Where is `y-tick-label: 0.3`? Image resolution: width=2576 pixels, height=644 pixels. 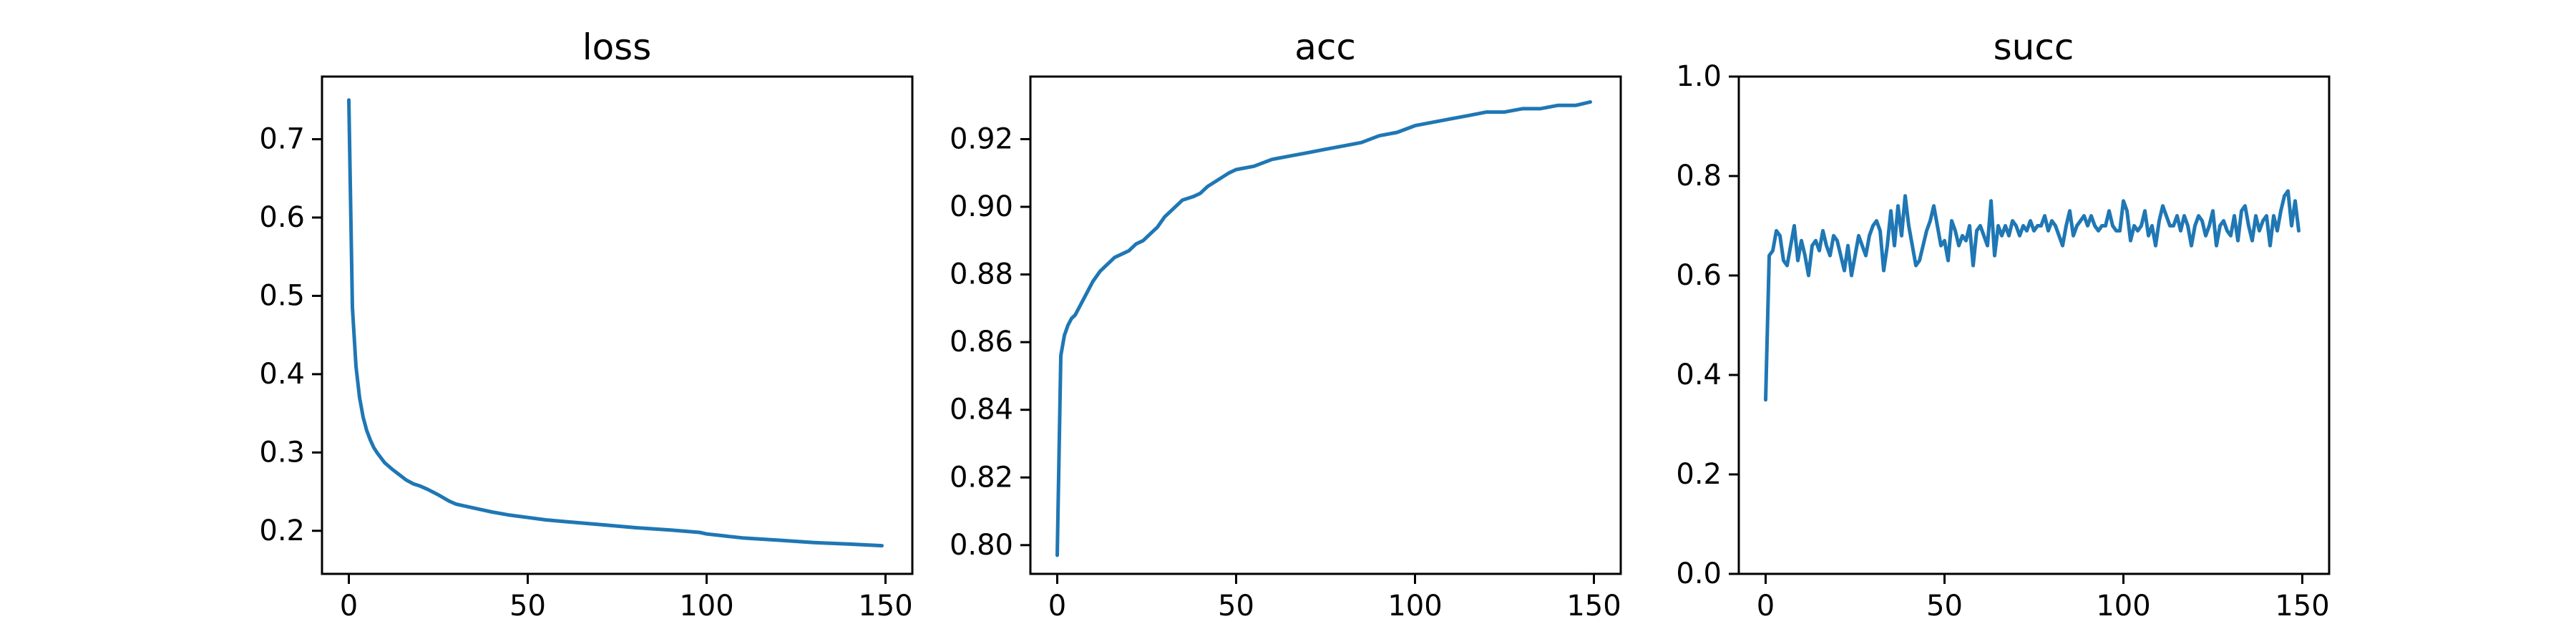
y-tick-label: 0.3 is located at coordinates (282, 452).